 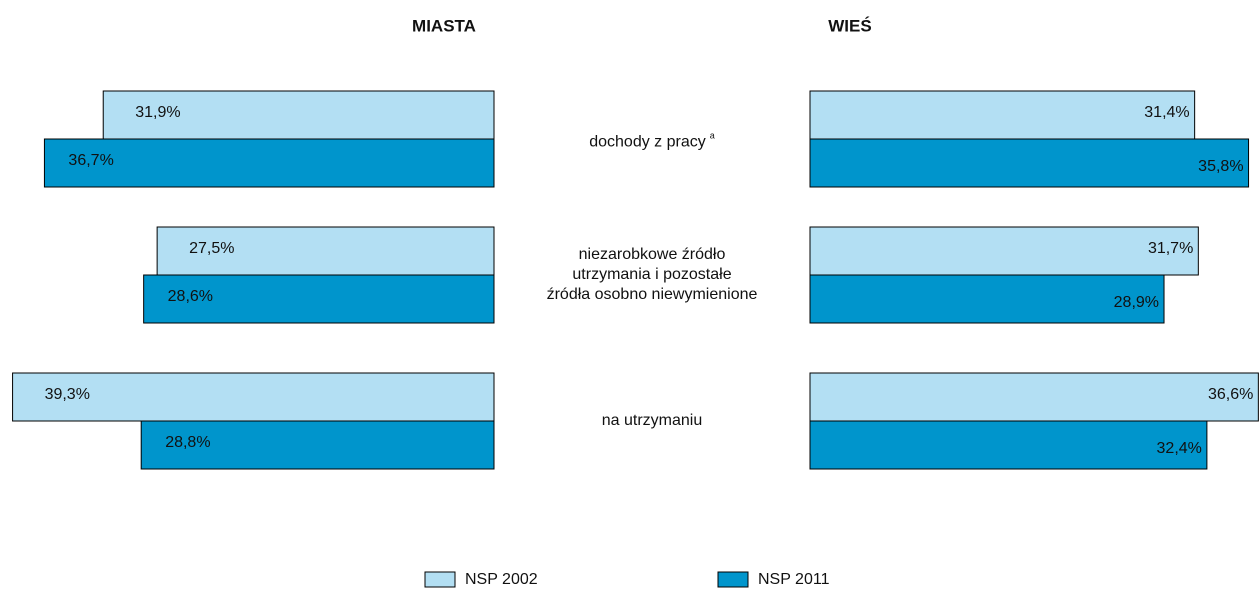 What do you see at coordinates (211, 248) in the screenshot?
I see `value-label: 27,5%` at bounding box center [211, 248].